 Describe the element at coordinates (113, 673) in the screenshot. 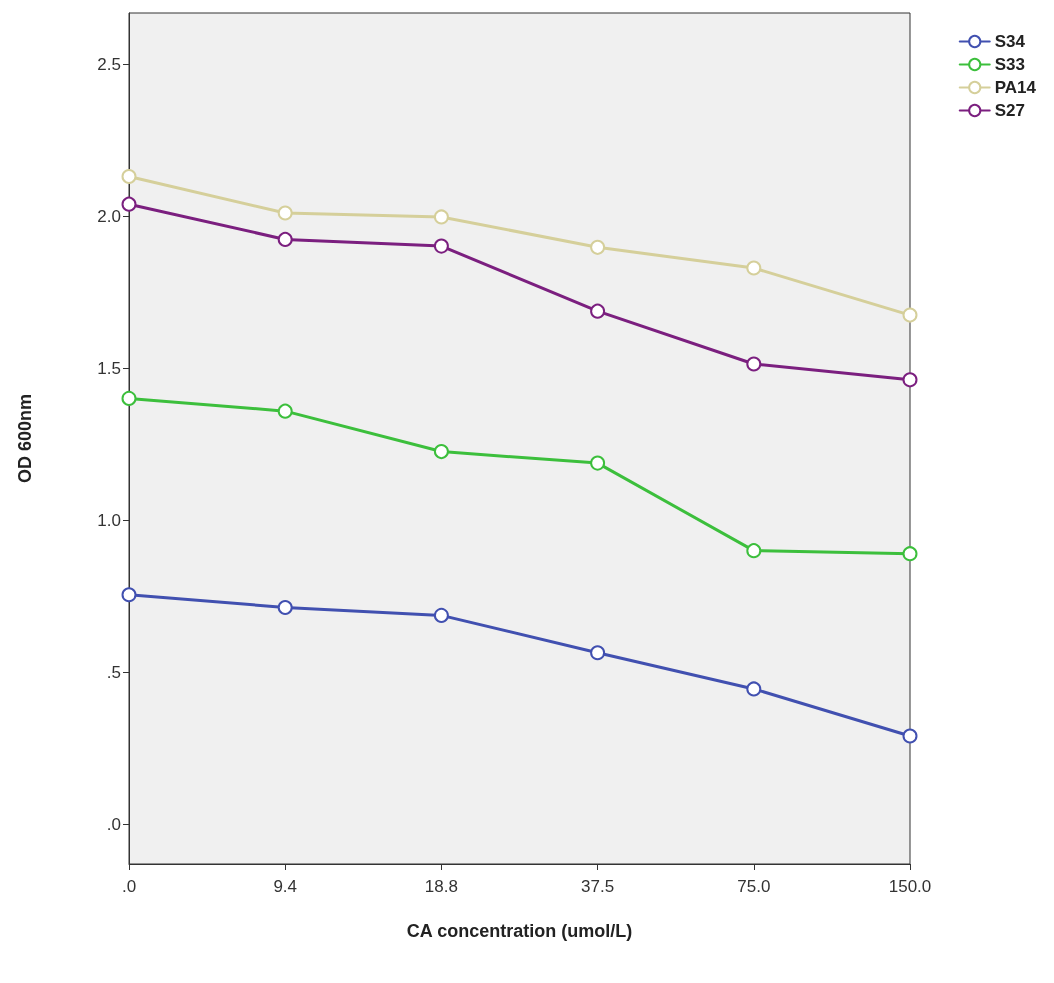

I see `y-tick-label: .5` at that location.